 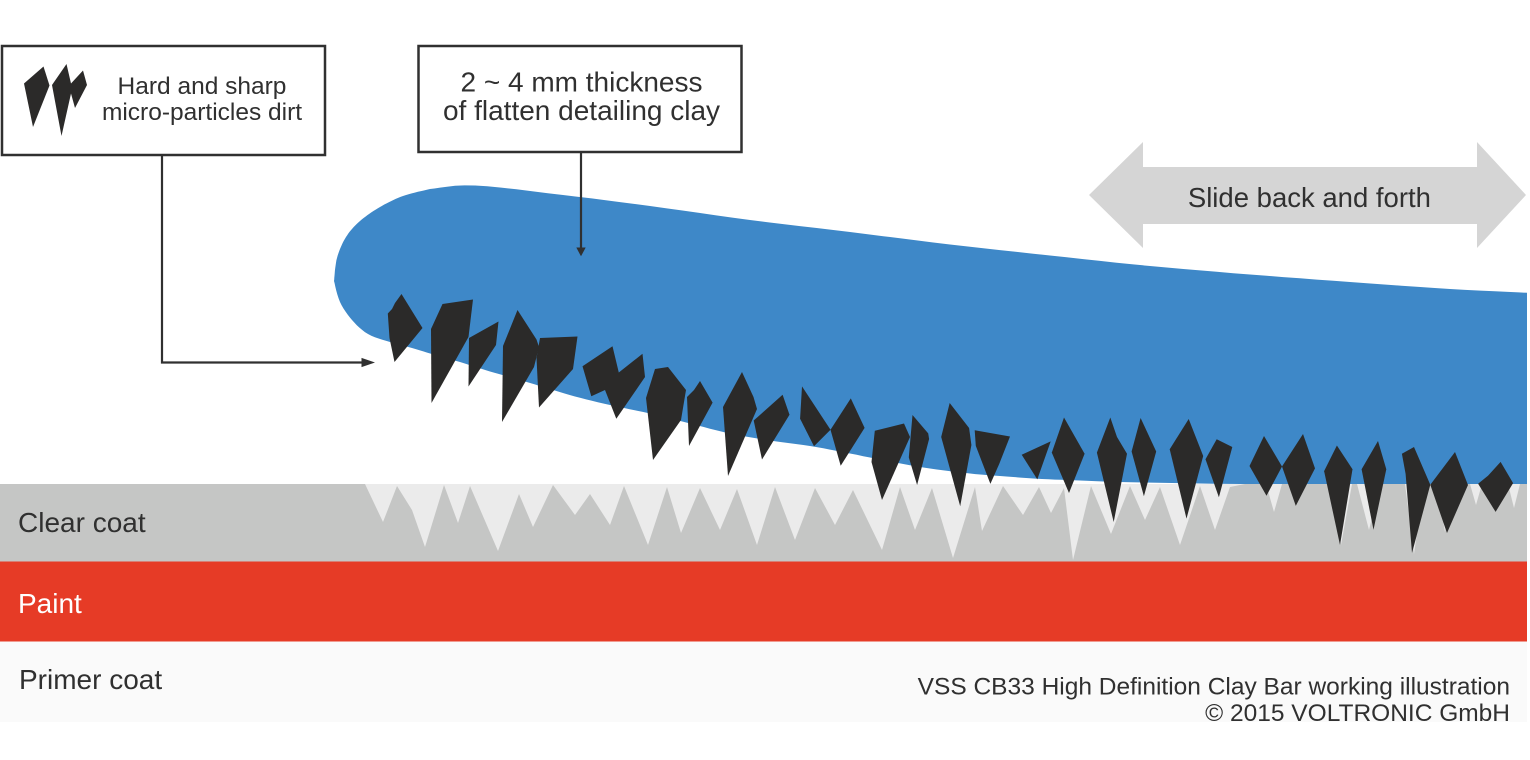 What do you see at coordinates (202, 112) in the screenshot?
I see `svg-text: micro-particles dirt` at bounding box center [202, 112].